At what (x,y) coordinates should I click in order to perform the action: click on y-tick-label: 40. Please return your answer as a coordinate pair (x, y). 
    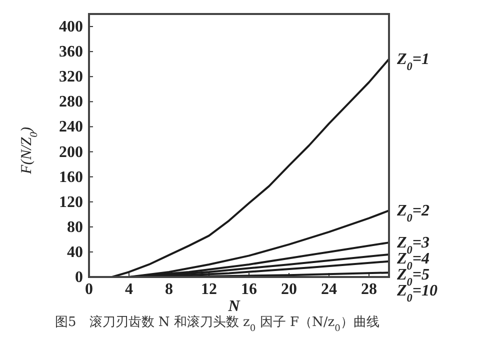
    Looking at the image, I should click on (75, 252).